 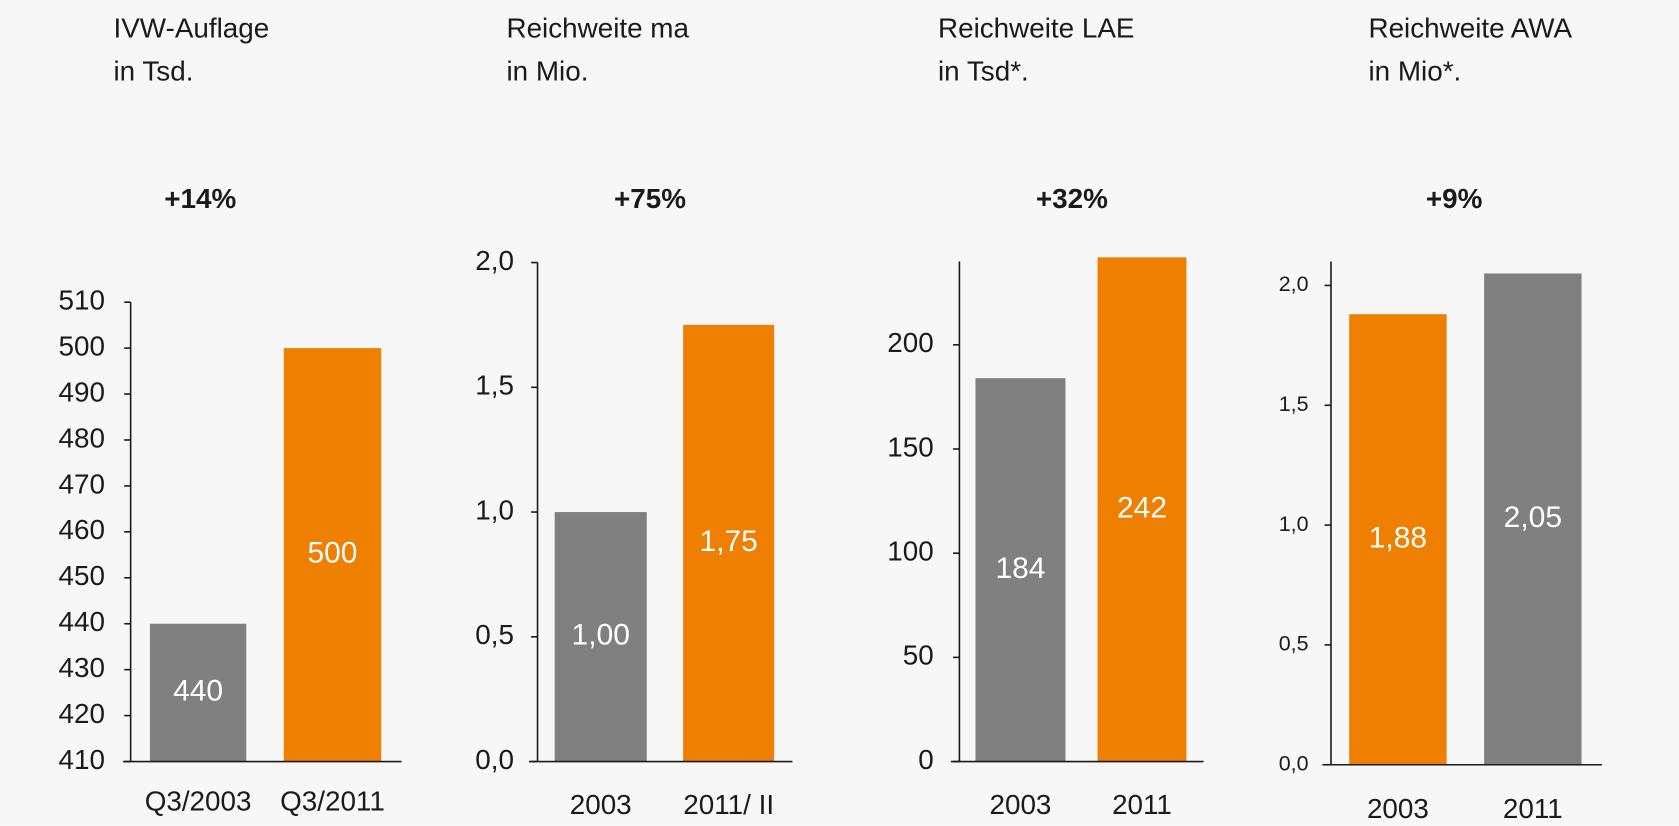 I want to click on value-label: 184, so click(x=1020, y=568).